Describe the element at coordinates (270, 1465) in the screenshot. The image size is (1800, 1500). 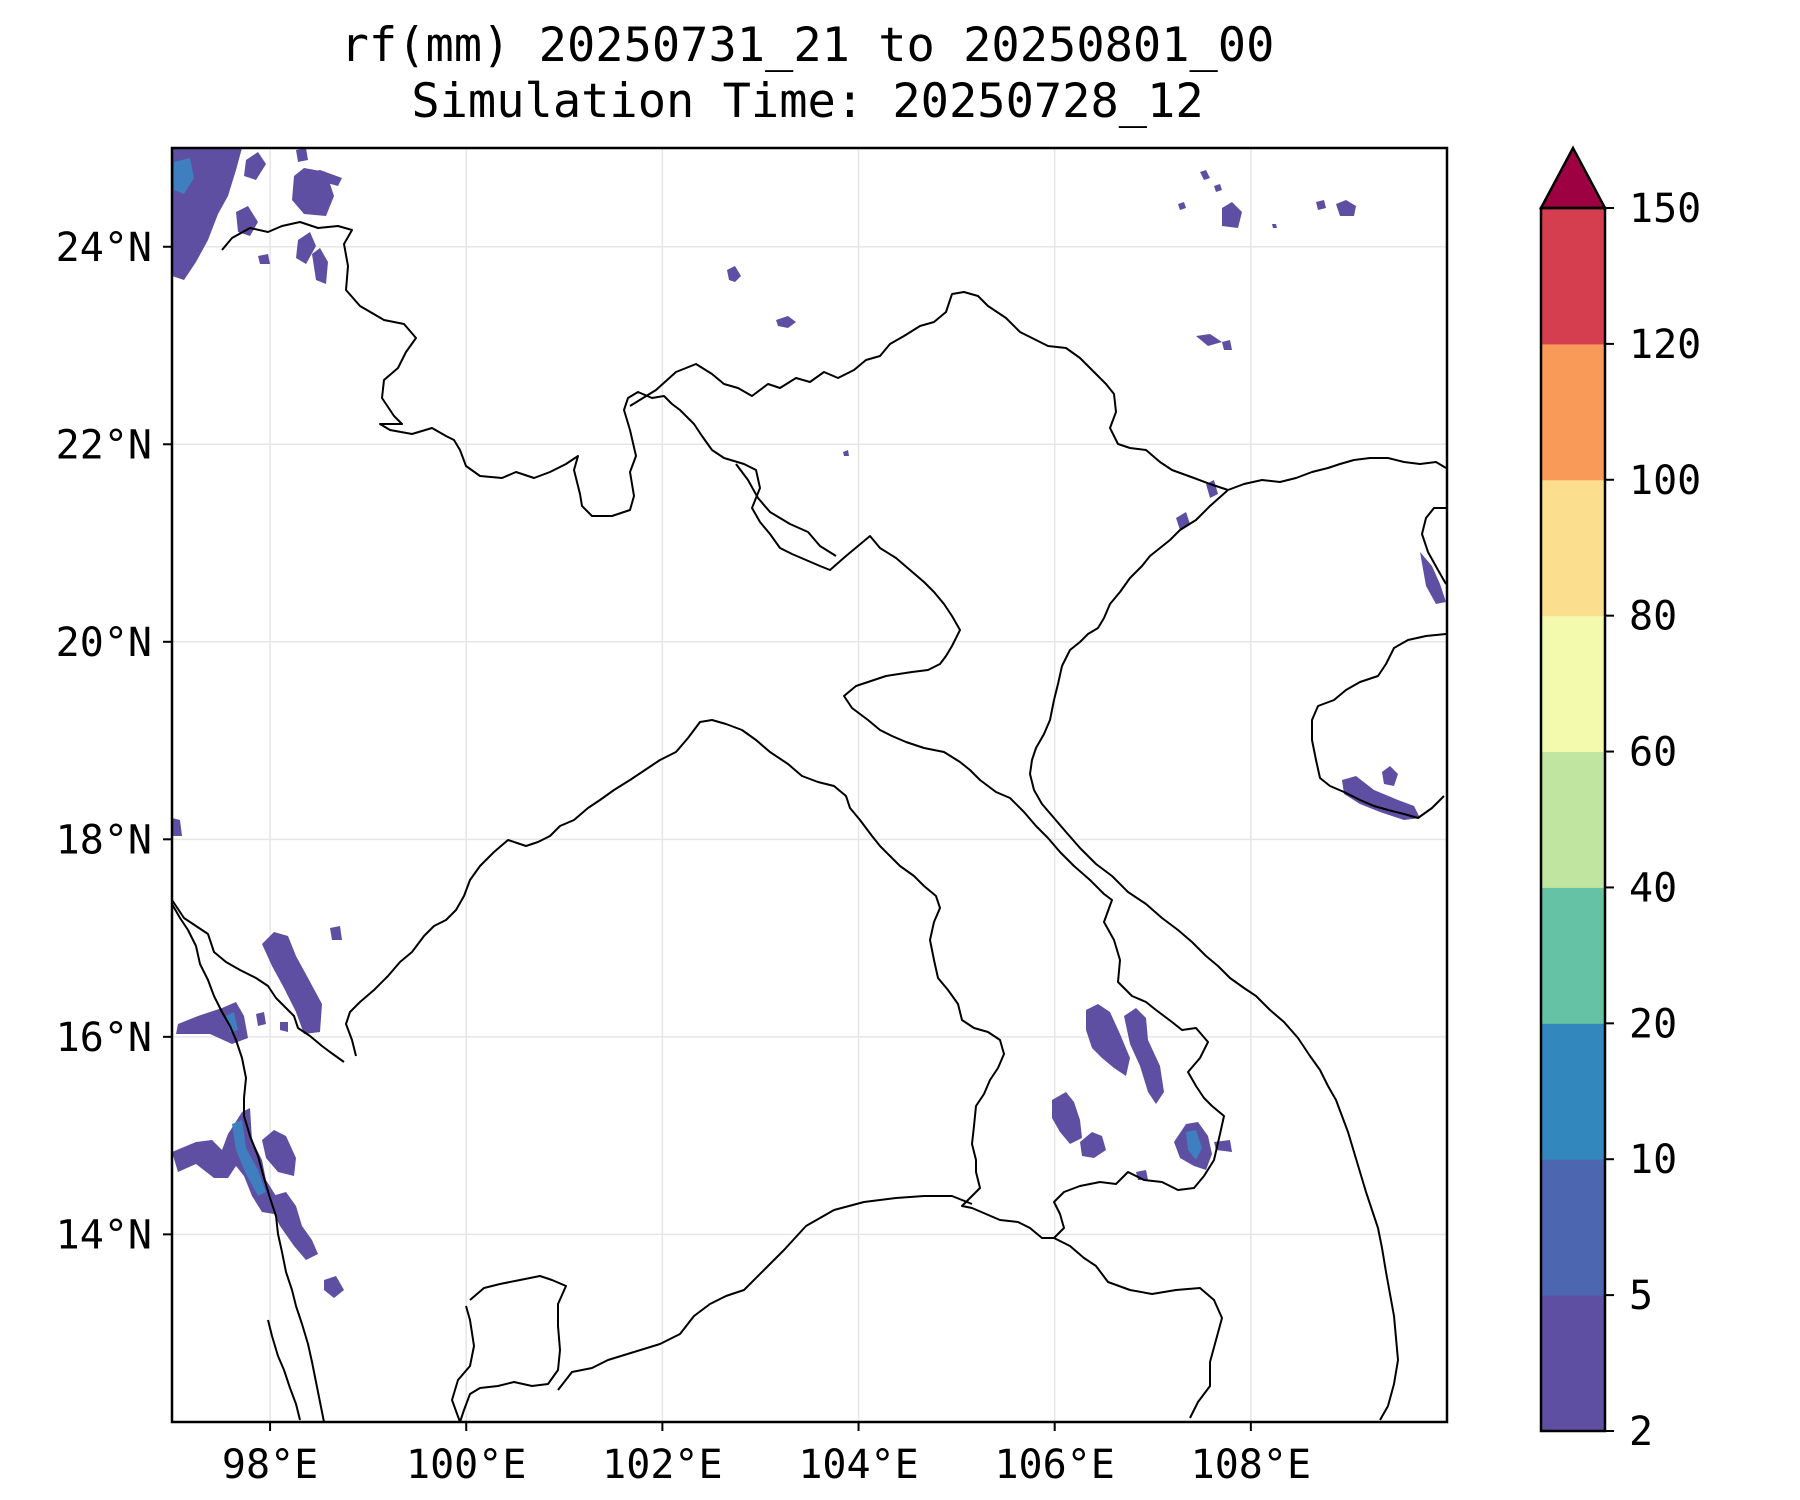
I see `tick-label-lon: 98°E` at that location.